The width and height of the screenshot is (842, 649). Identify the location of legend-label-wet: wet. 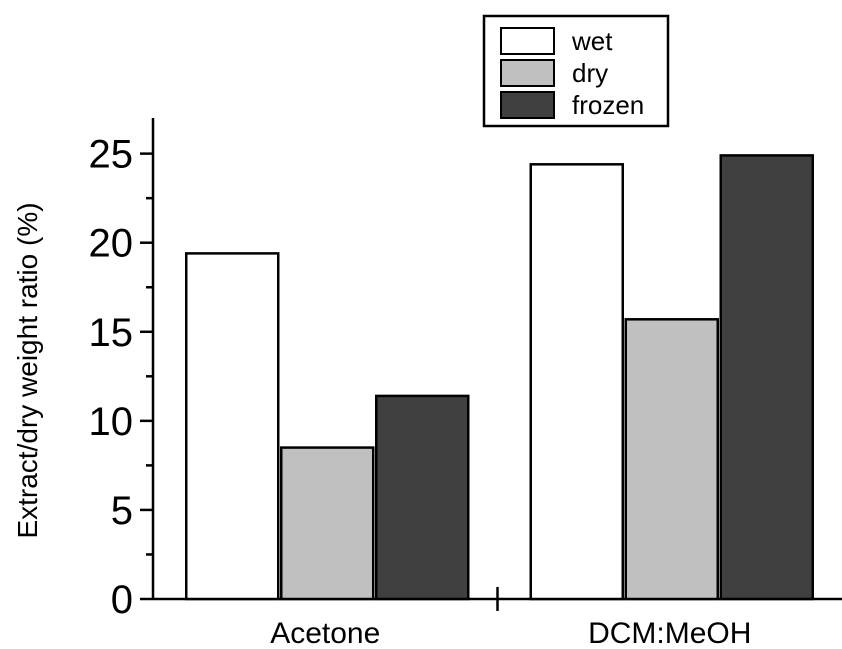
(592, 41).